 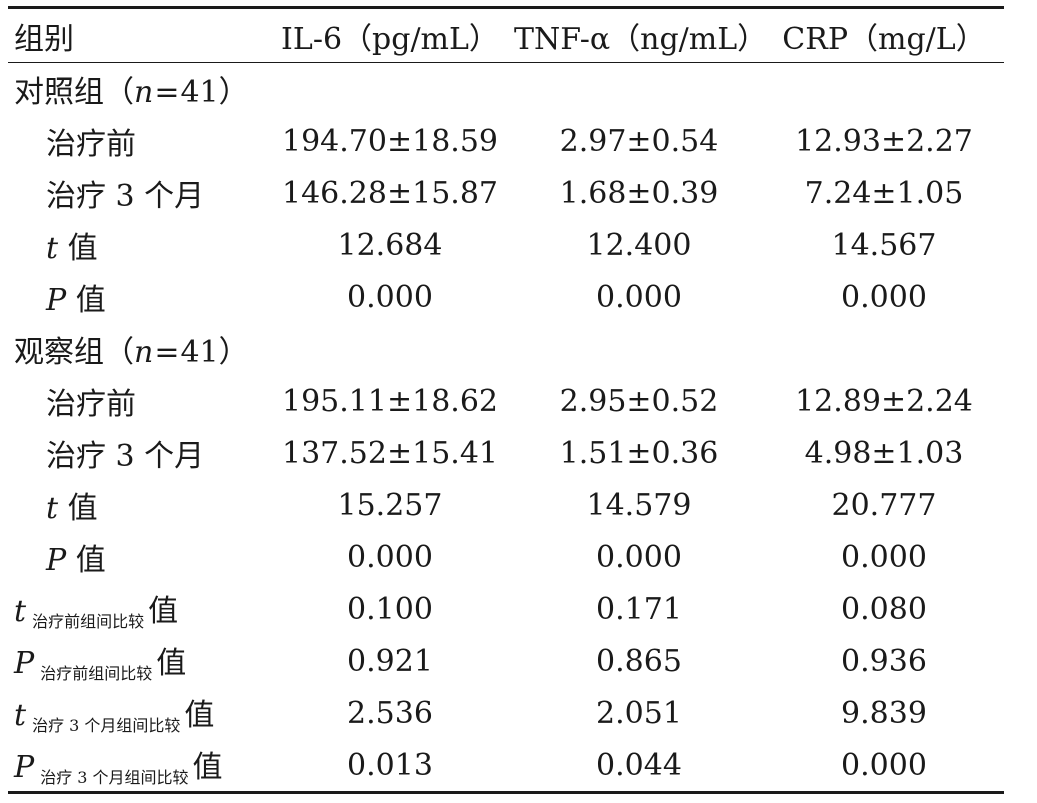 I want to click on row-label: t 治疗前组间比较值, so click(x=137, y=609).